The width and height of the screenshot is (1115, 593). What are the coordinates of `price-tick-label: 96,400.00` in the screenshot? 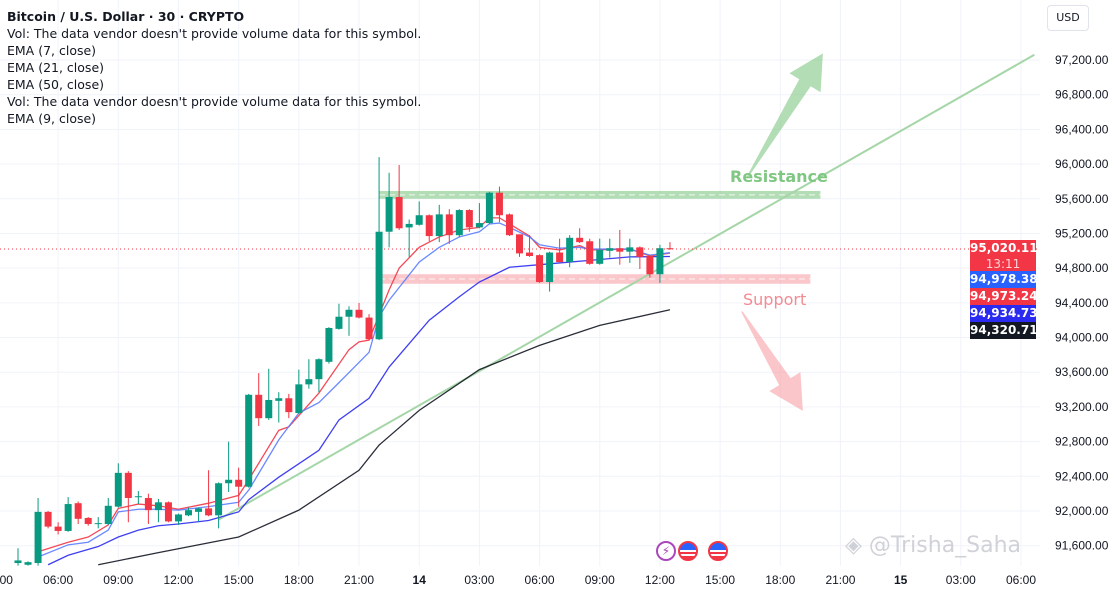 It's located at (1082, 129).